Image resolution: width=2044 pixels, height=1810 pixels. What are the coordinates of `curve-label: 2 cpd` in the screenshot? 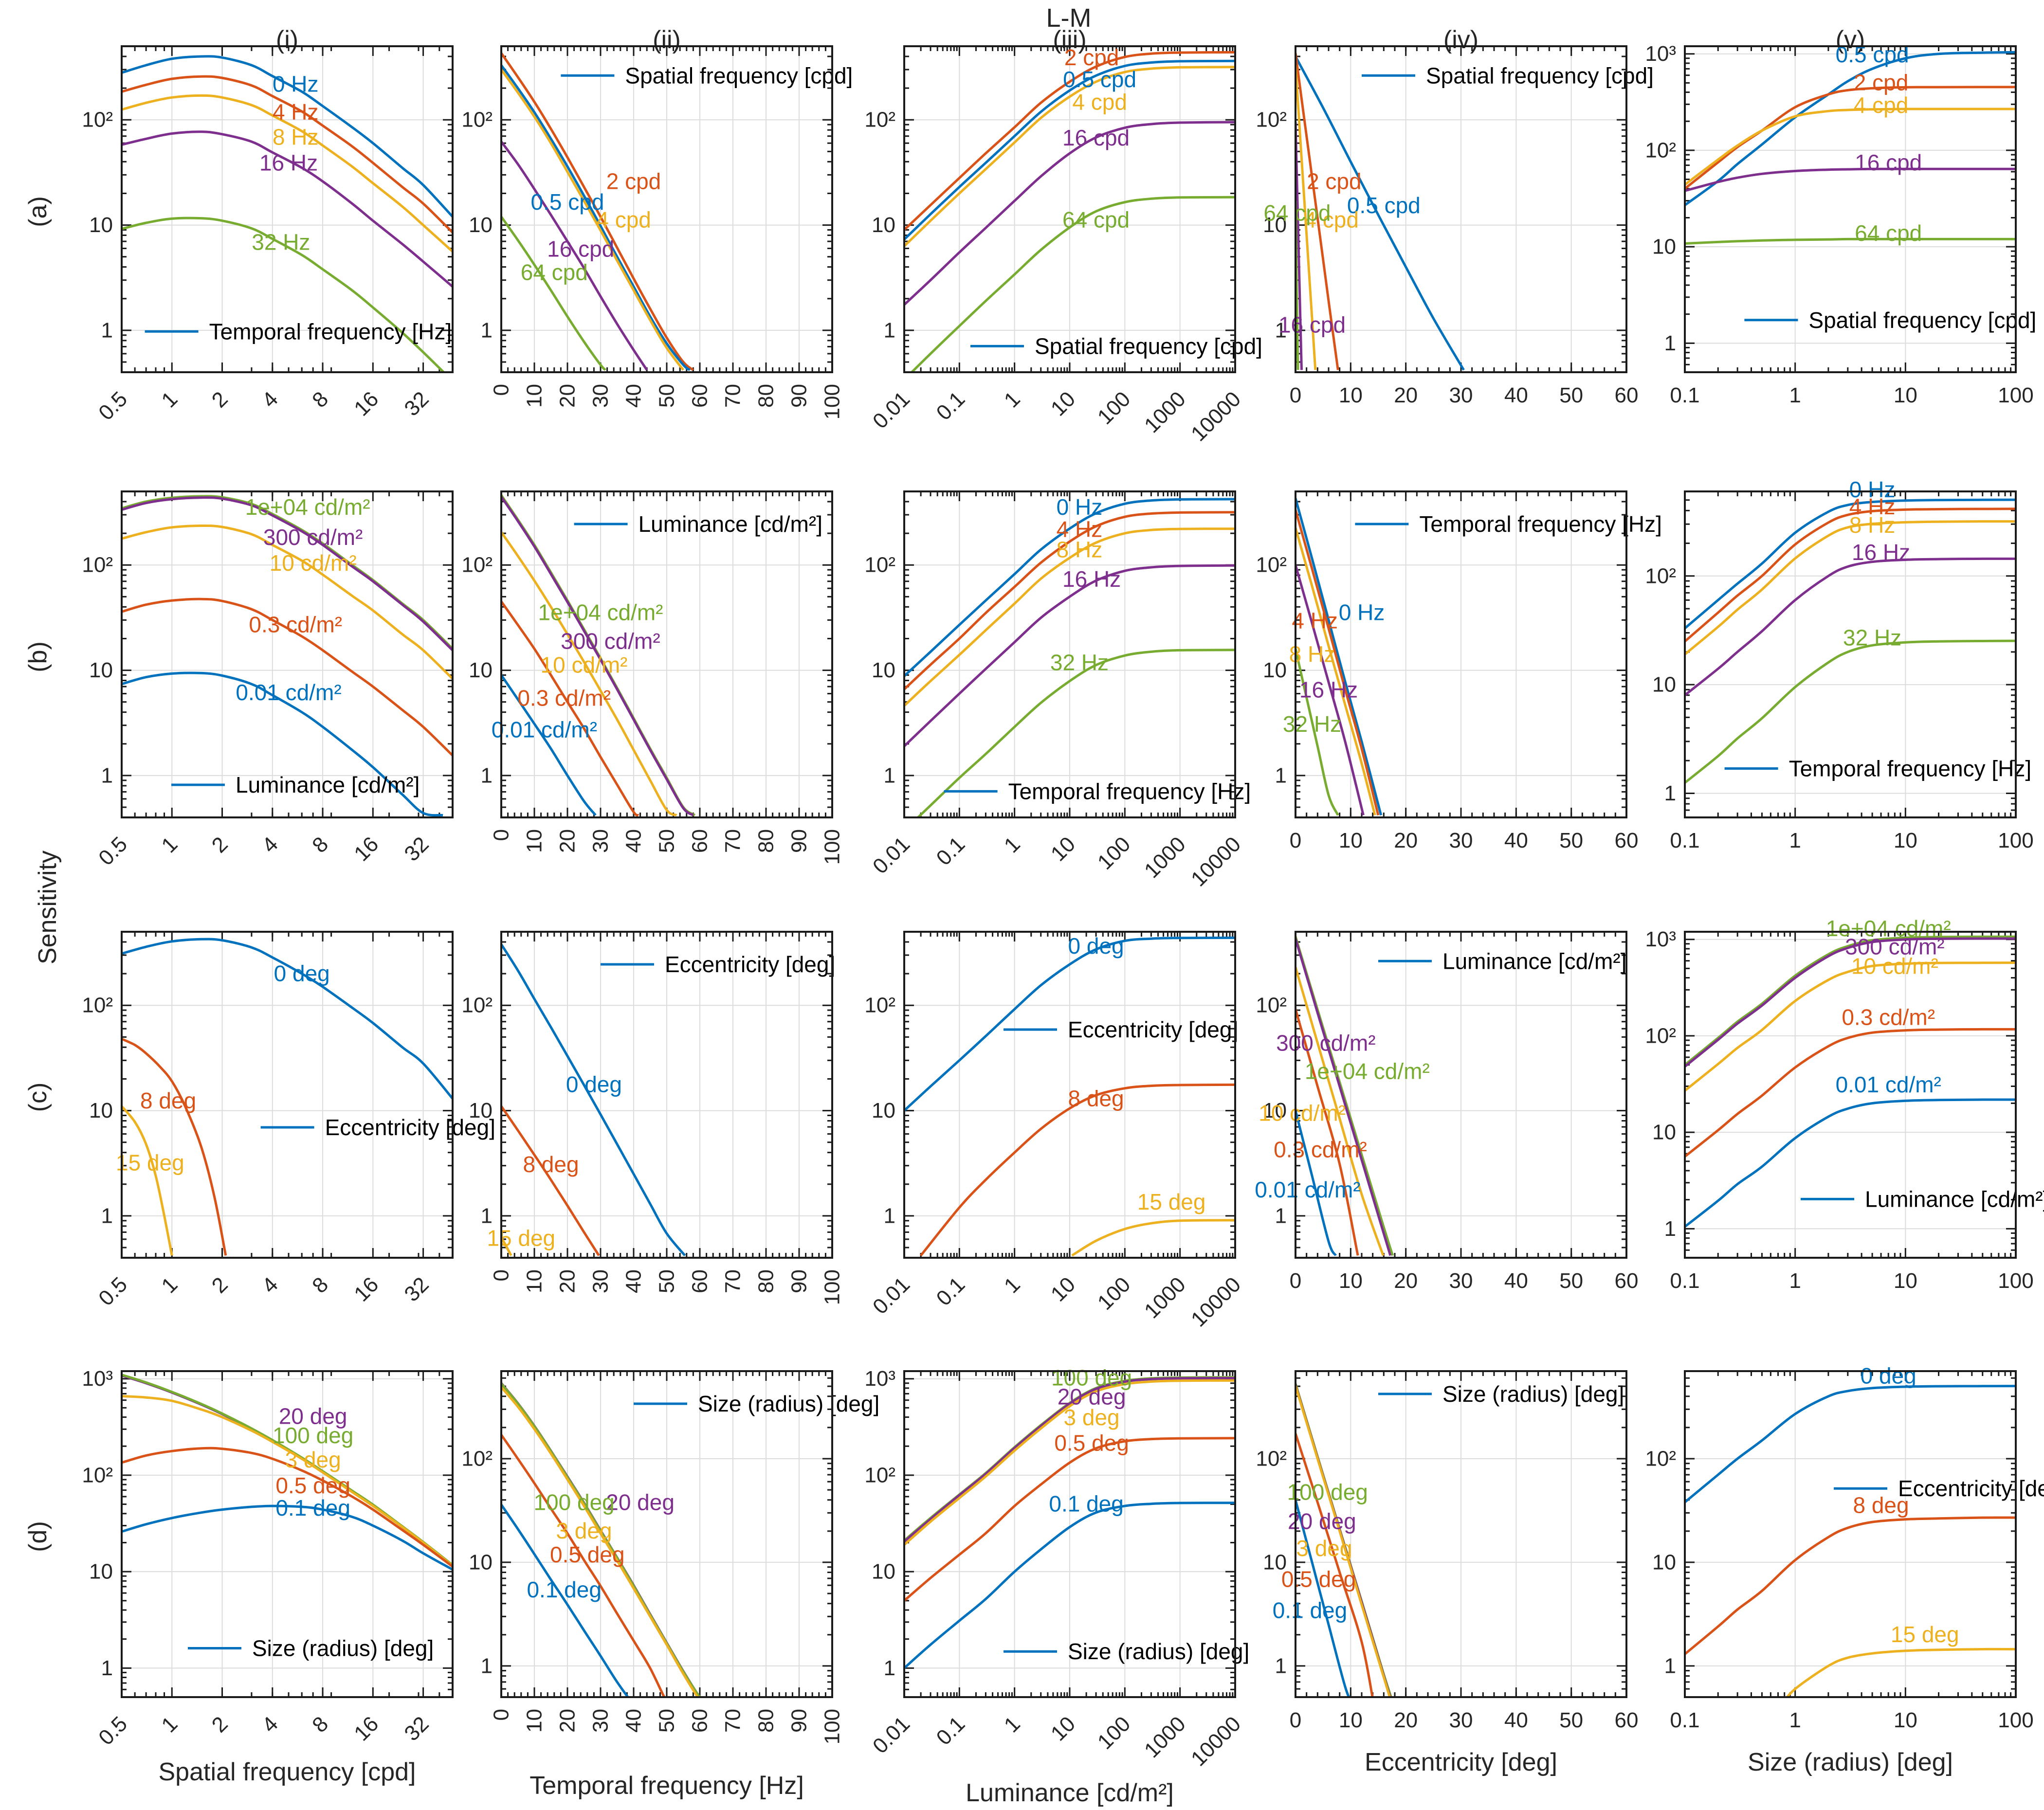 It's located at (634, 181).